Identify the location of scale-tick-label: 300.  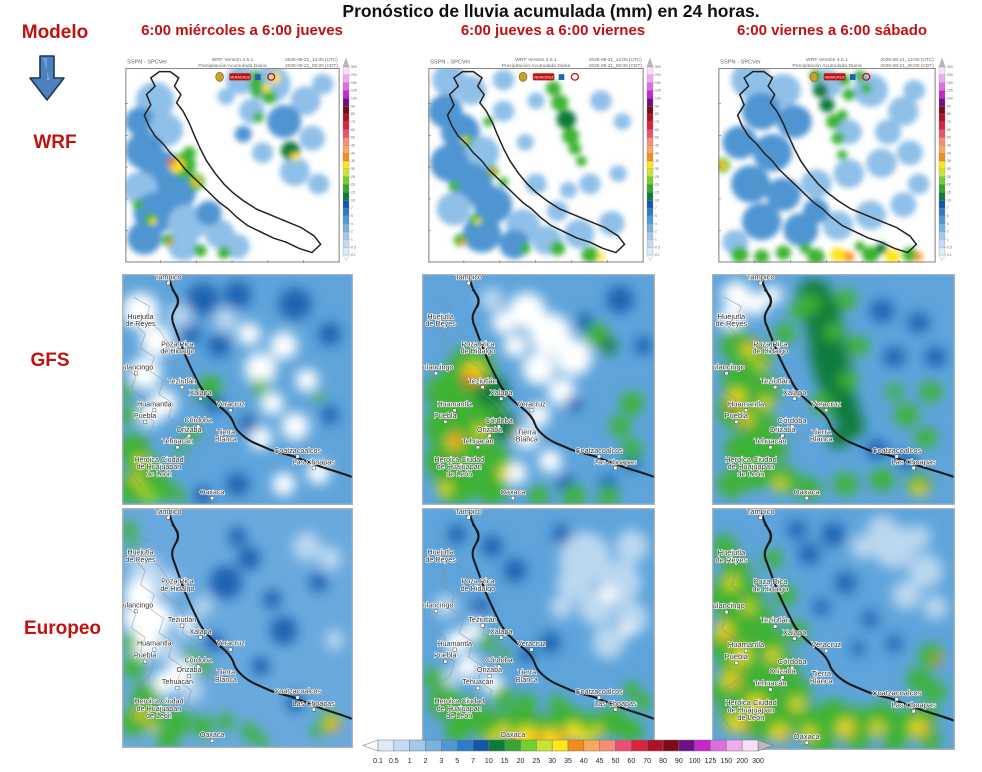
(758, 761).